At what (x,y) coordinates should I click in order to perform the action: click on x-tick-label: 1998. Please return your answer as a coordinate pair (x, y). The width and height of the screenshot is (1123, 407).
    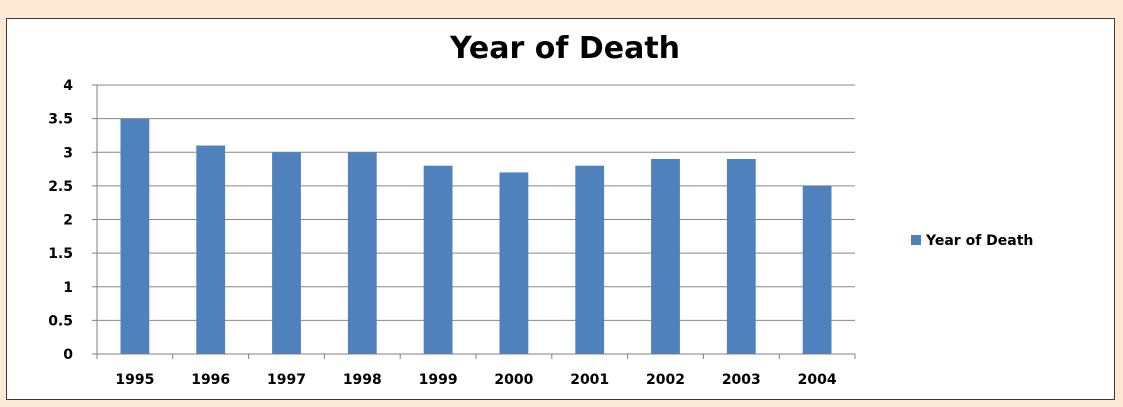
    Looking at the image, I should click on (362, 380).